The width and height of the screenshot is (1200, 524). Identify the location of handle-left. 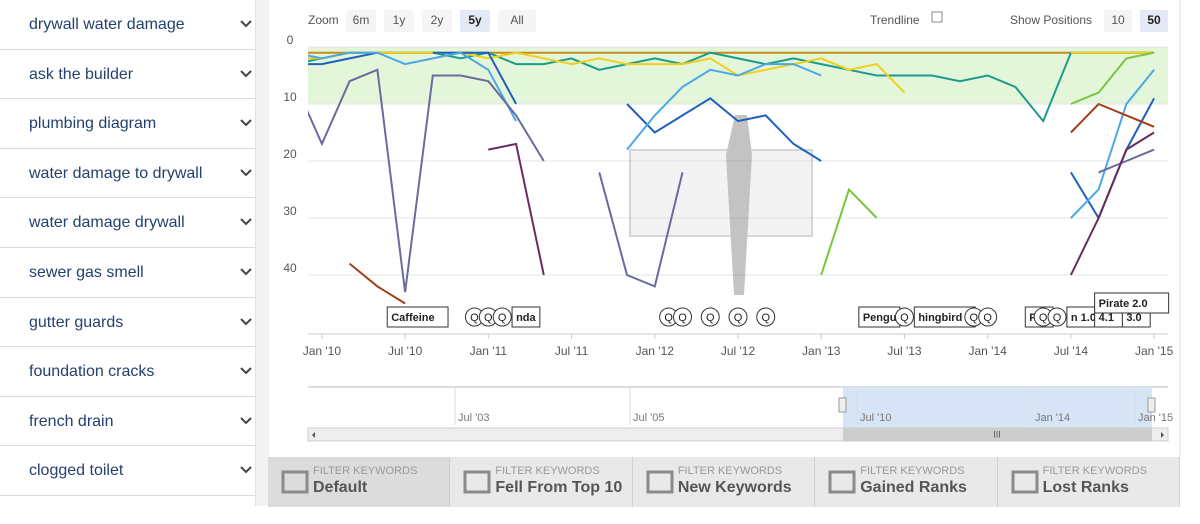
(842, 405).